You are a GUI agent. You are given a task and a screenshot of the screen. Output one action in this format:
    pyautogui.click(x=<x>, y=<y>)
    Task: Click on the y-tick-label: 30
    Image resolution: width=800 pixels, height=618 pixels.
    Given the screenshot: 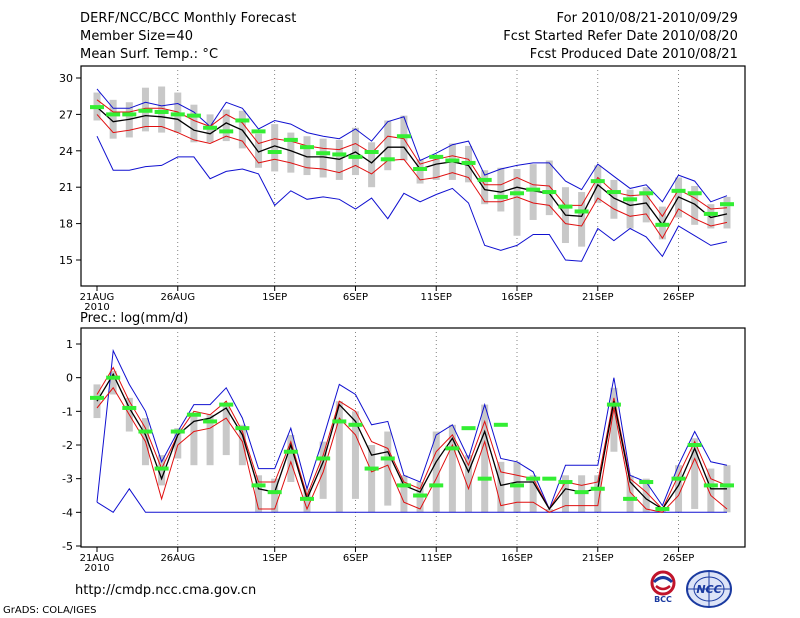 What is the action you would take?
    pyautogui.click(x=66, y=78)
    